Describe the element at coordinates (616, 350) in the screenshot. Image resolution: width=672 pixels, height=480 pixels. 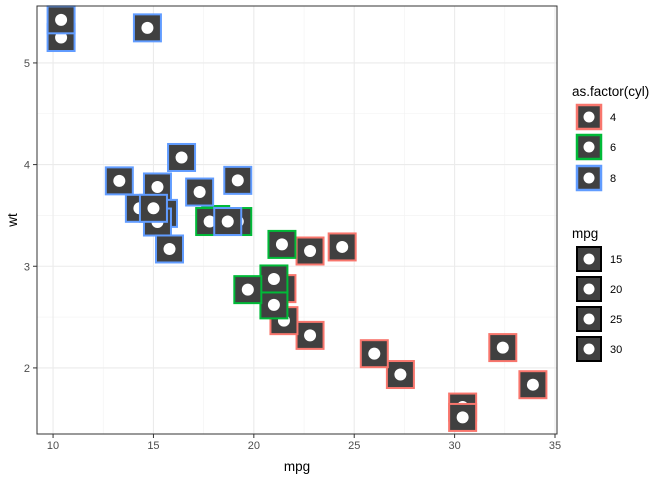
I see `legend-label-mpg: 30` at that location.